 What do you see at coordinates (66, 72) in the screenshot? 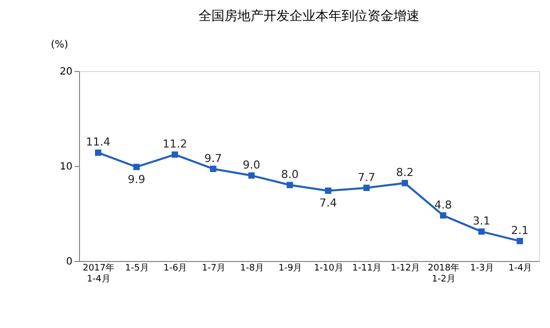
I see `y-tick-label: 20` at bounding box center [66, 72].